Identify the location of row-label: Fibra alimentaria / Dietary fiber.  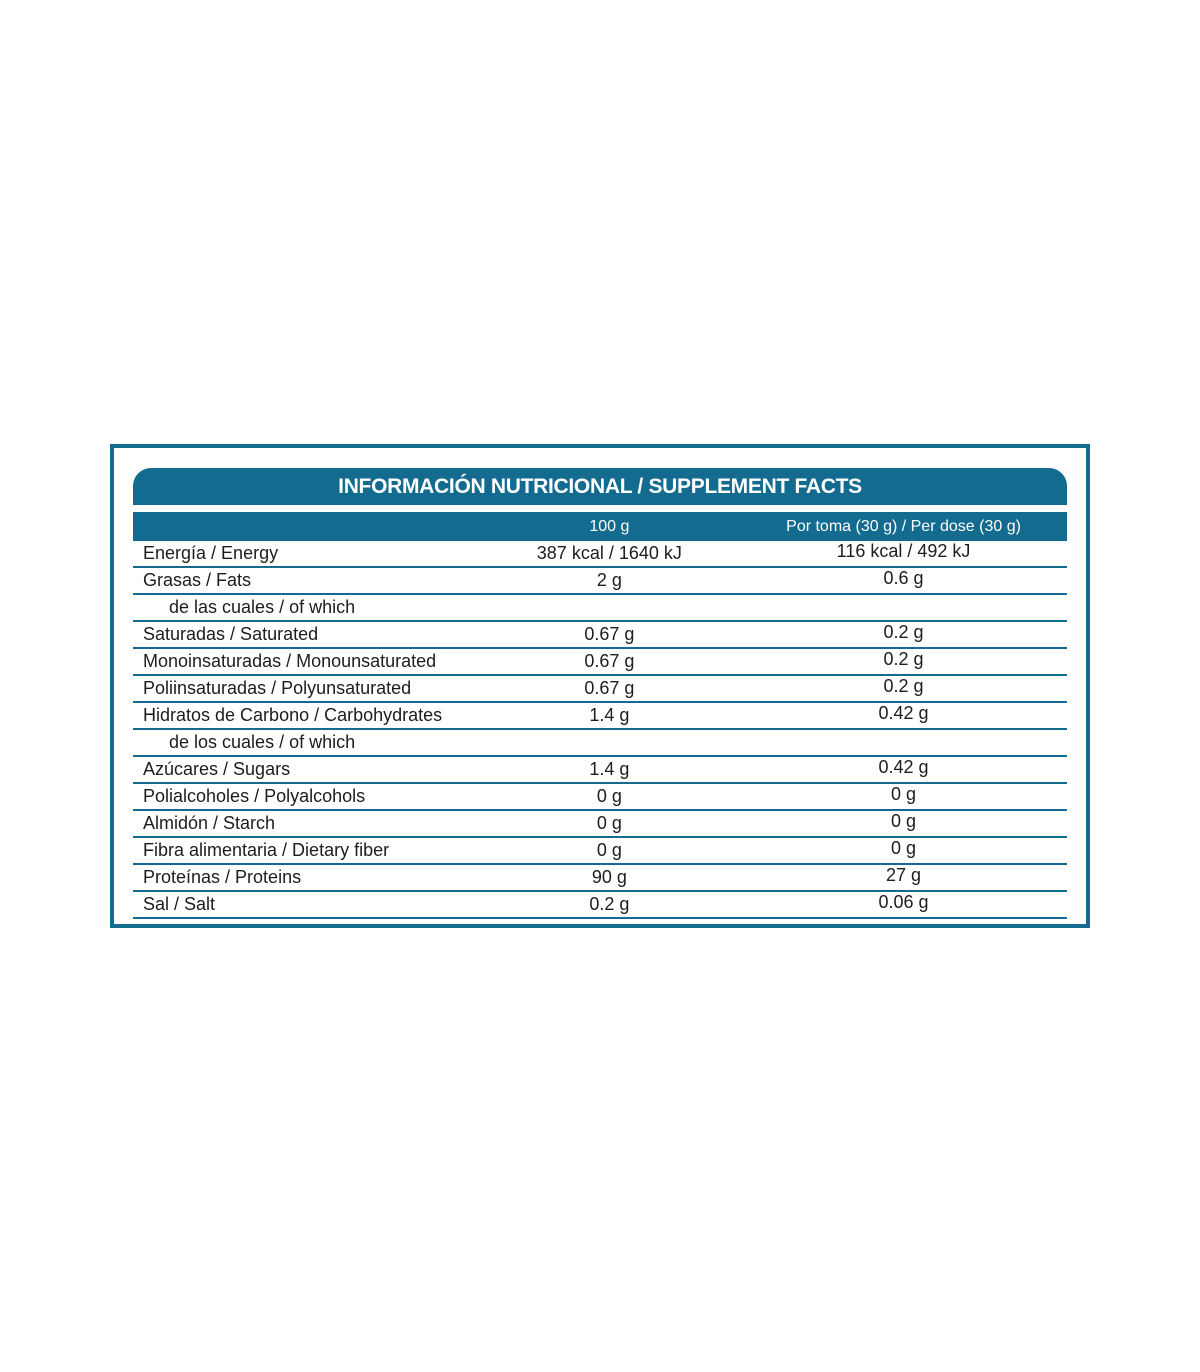
(266, 850).